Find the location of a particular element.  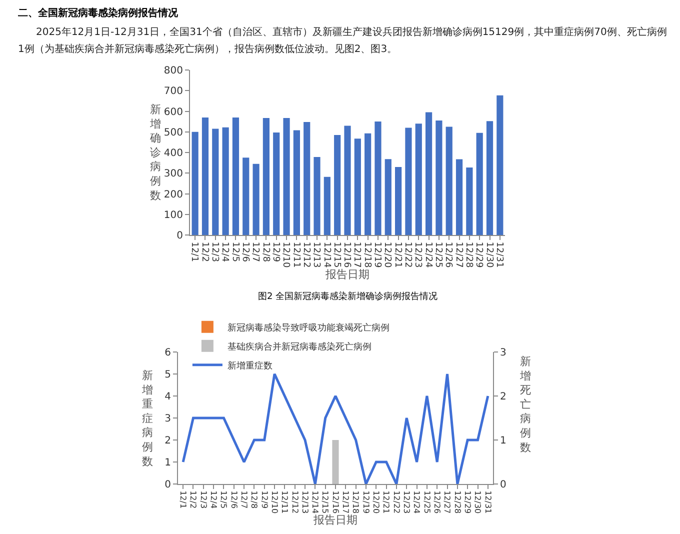

y-tick-label: 700 is located at coordinates (173, 92).